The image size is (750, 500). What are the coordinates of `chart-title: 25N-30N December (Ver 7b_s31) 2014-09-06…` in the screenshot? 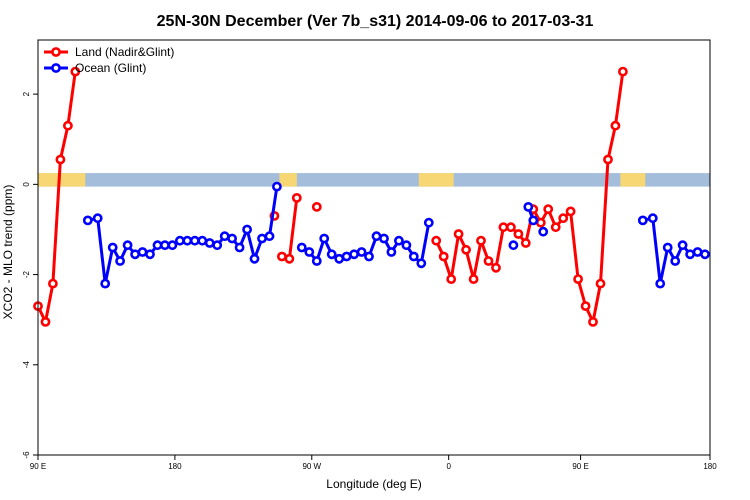 It's located at (375, 21).